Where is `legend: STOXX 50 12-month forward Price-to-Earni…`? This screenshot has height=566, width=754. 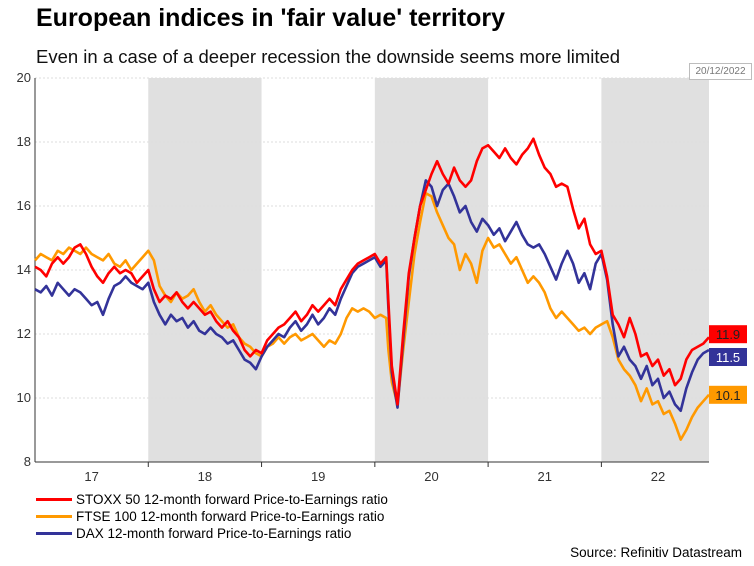
legend: STOXX 50 12-month forward Price-to-Earni… is located at coordinates (212, 516).